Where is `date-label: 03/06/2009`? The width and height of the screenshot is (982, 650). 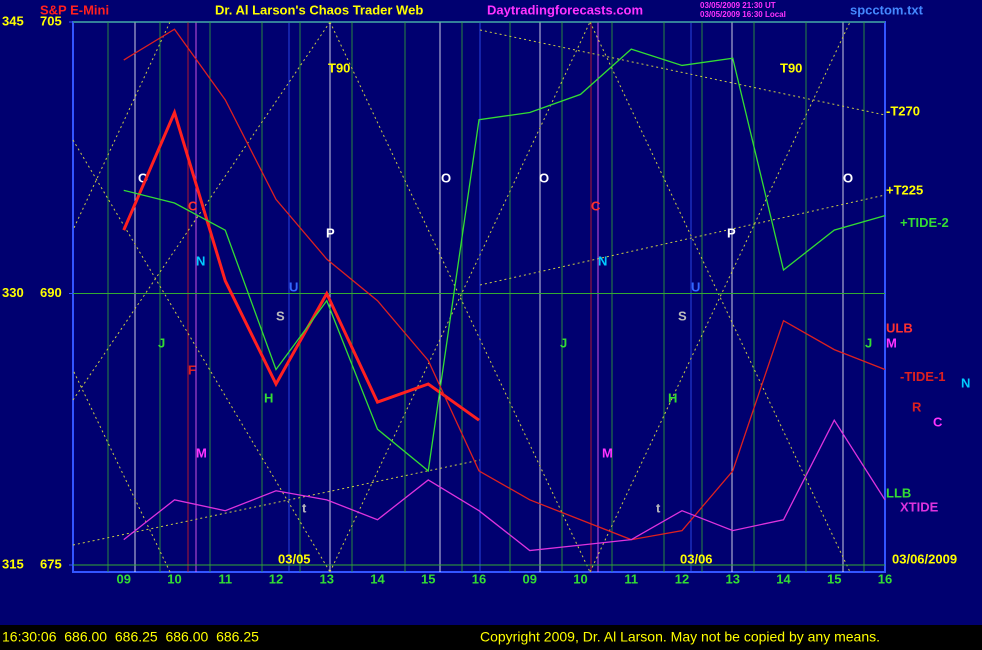 date-label: 03/06/2009 is located at coordinates (924, 558).